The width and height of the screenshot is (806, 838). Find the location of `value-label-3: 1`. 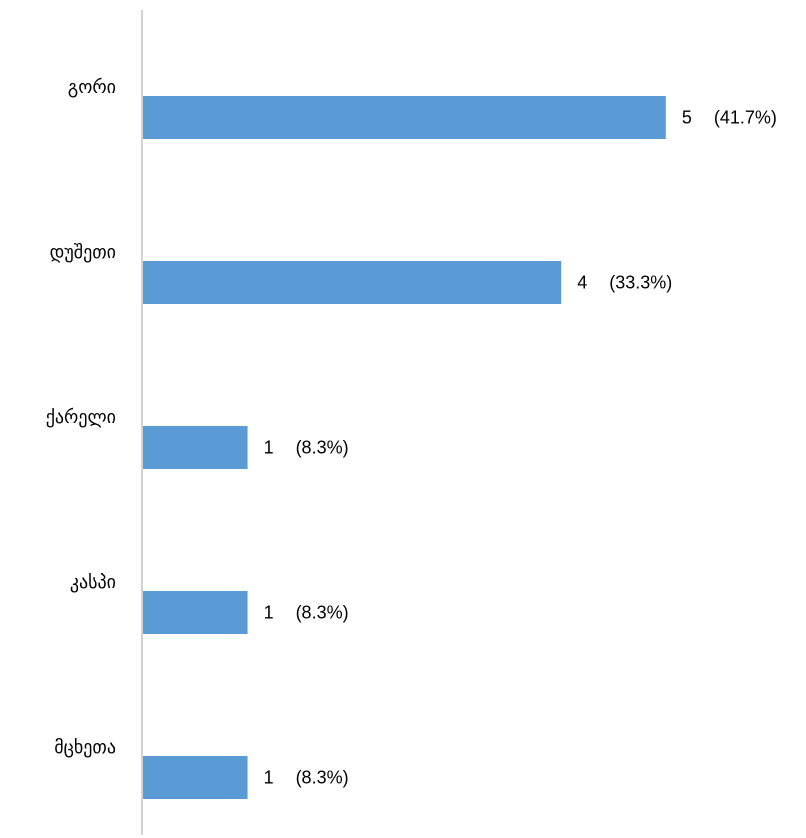

value-label-3: 1 is located at coordinates (269, 448).